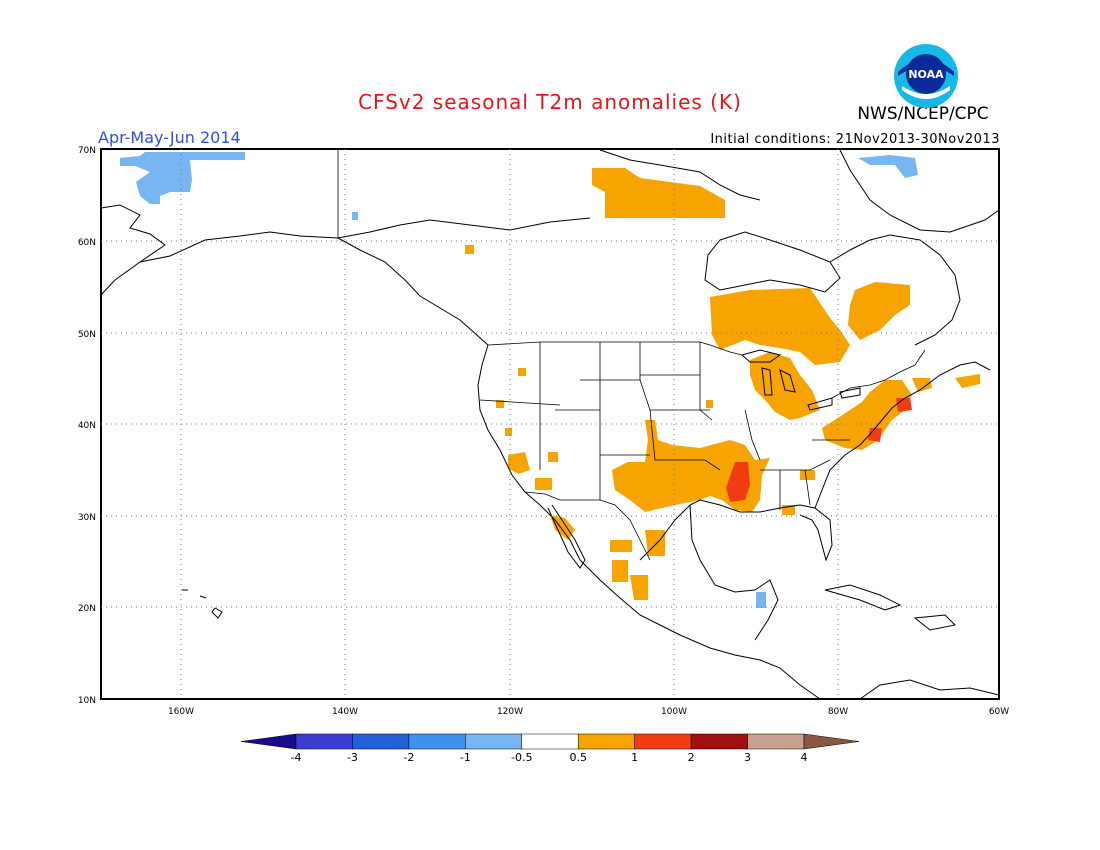  What do you see at coordinates (87, 335) in the screenshot?
I see `lat-label: 50N` at bounding box center [87, 335].